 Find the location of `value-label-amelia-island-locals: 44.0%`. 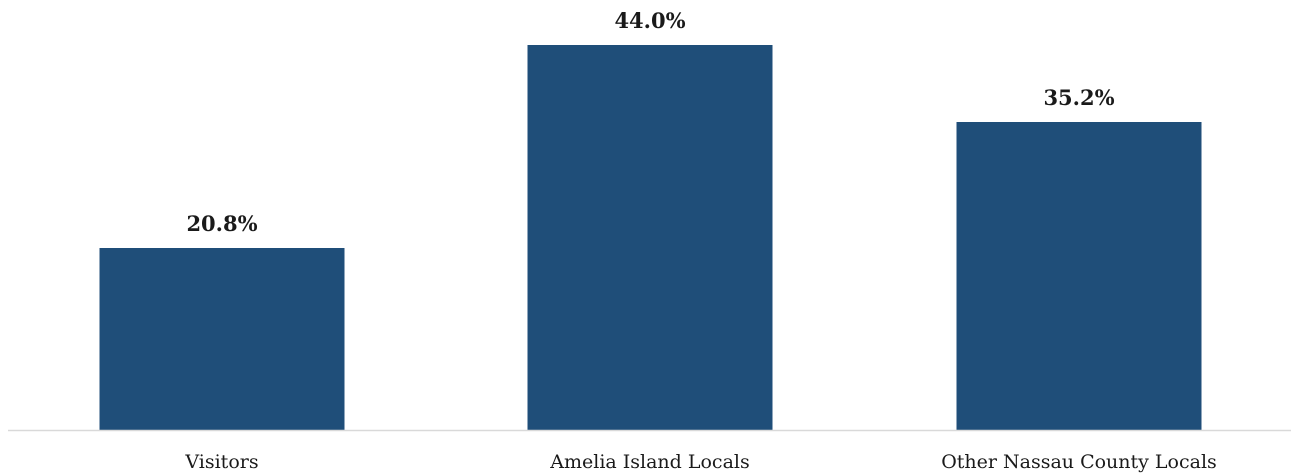

value-label-amelia-island-locals: 44.0% is located at coordinates (649, 20).